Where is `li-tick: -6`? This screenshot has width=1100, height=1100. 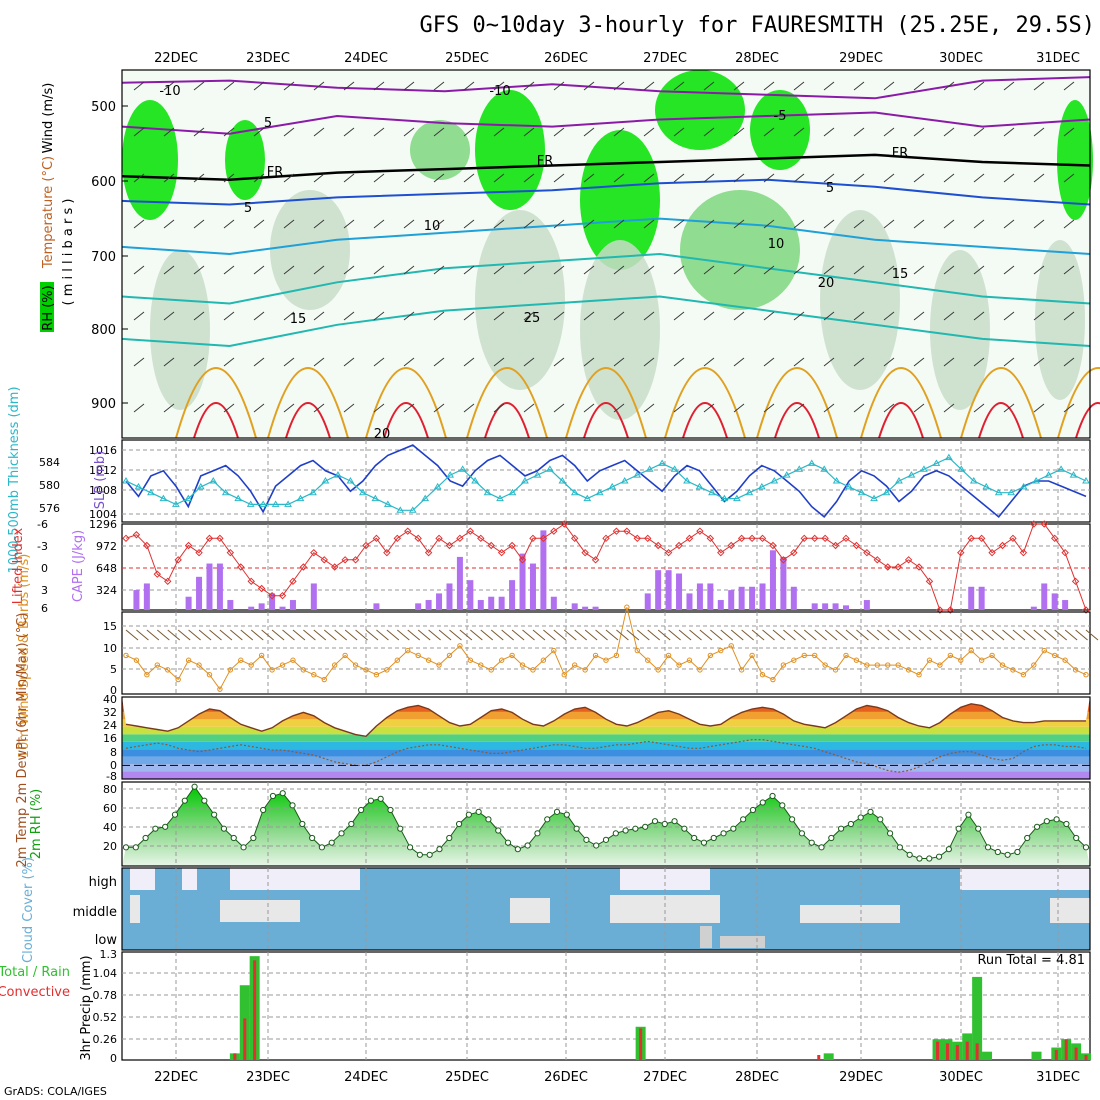
li-tick: -6 is located at coordinates (42, 524).